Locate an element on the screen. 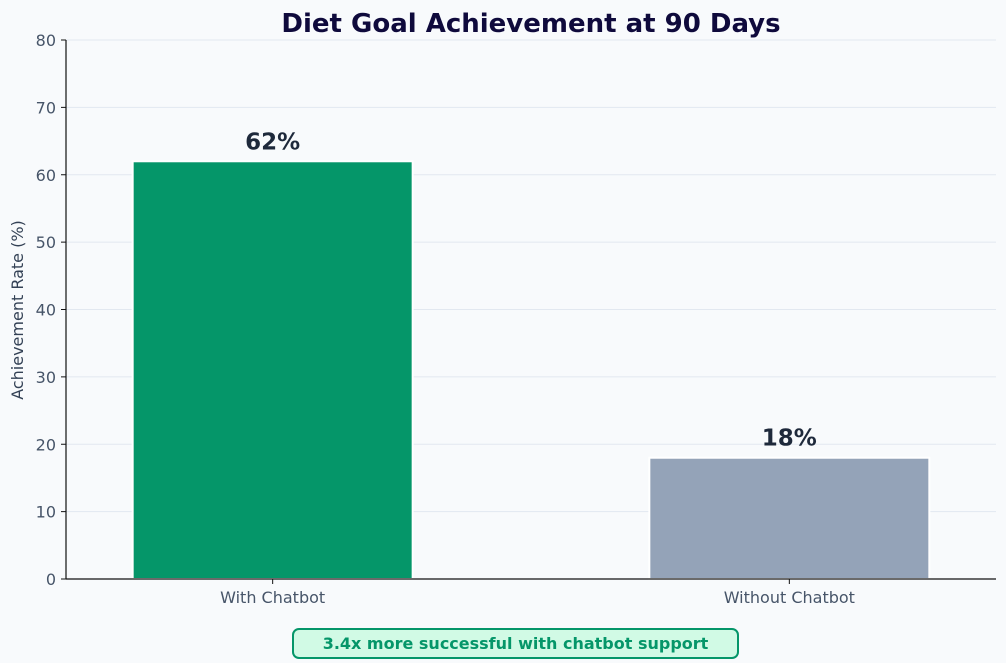 This screenshot has height=663, width=1006. y-tick-label: 70 is located at coordinates (46, 107).